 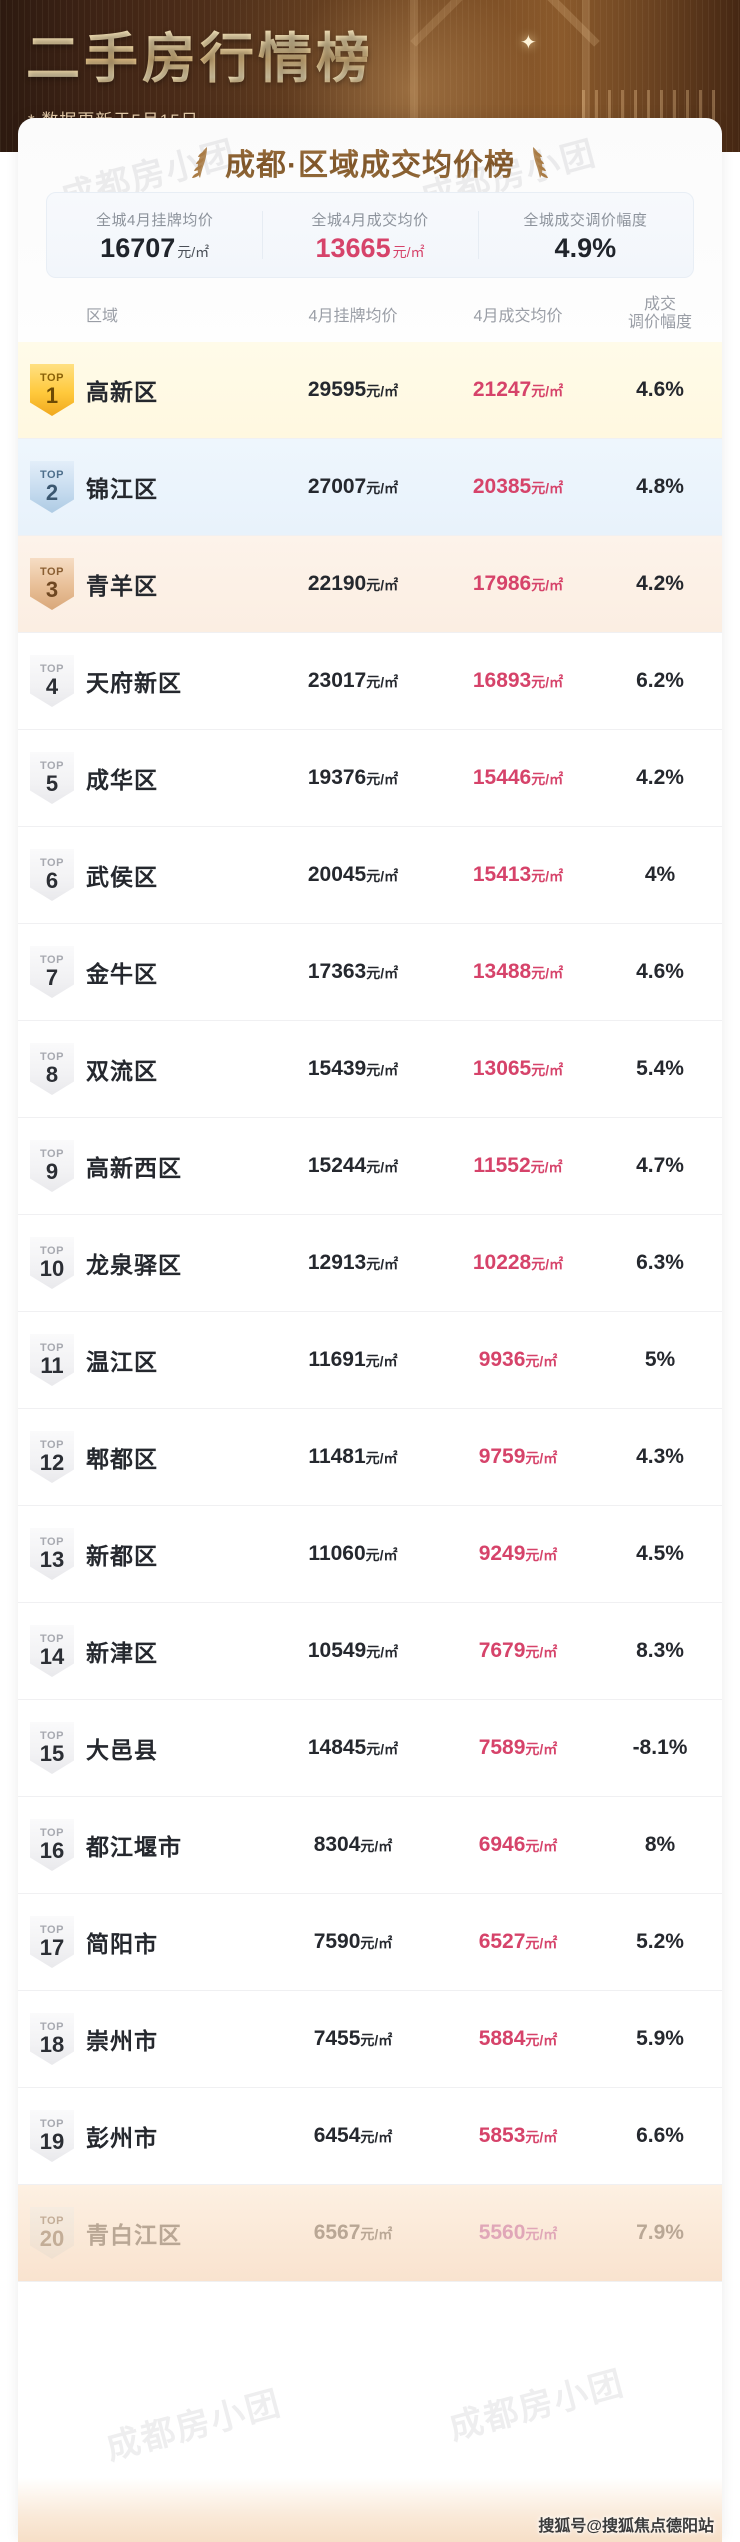 What do you see at coordinates (518, 584) in the screenshot?
I see `deal-price: 17986元/㎡` at bounding box center [518, 584].